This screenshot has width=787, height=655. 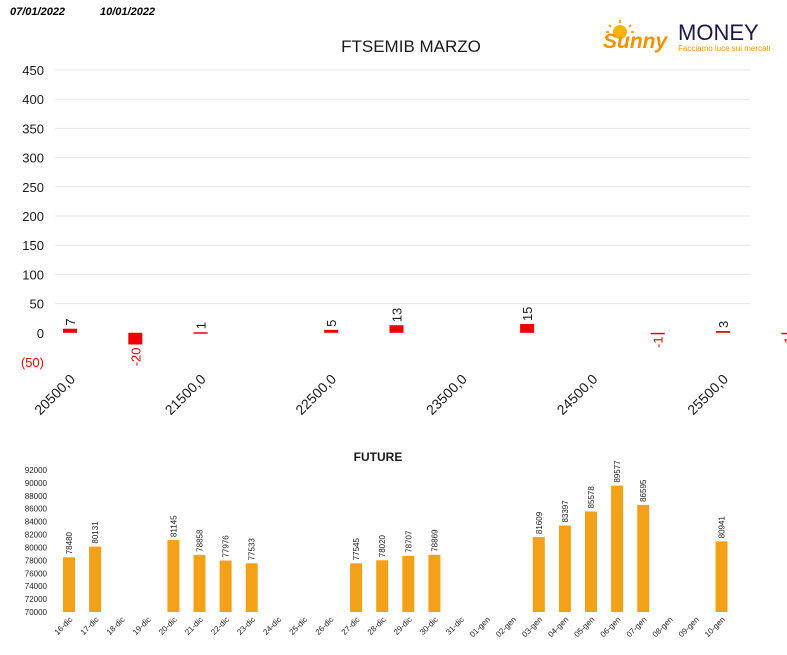 What do you see at coordinates (36, 612) in the screenshot?
I see `y-tick-label: 70000` at bounding box center [36, 612].